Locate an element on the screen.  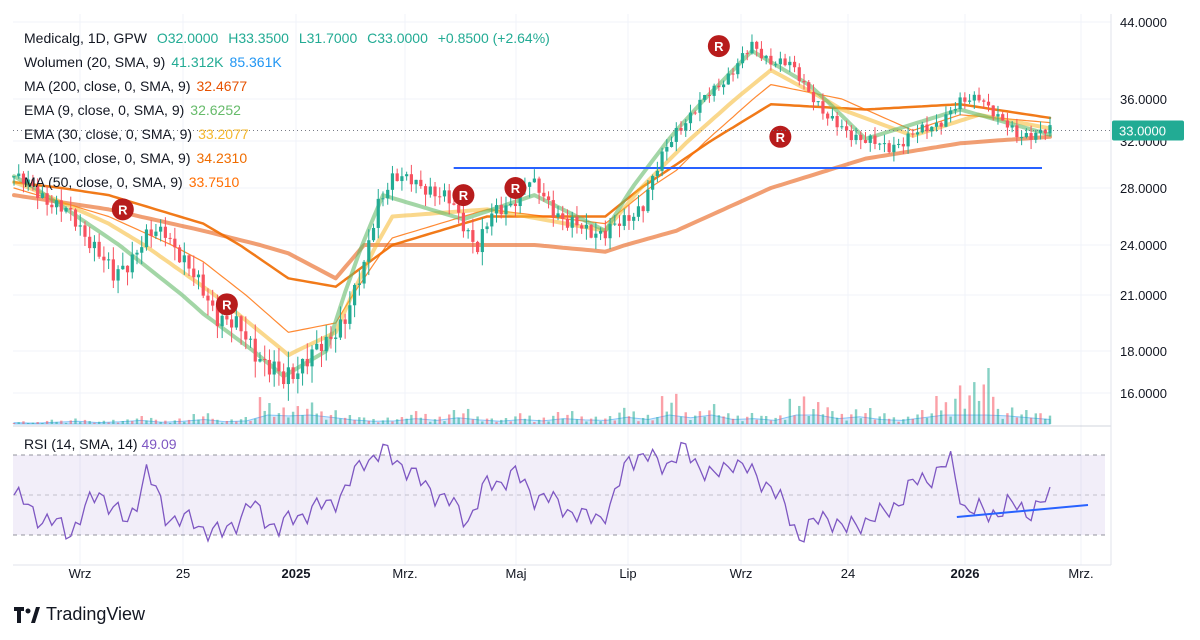
indicator-row: MA (50, close, 0, SMA, 9) 33.7510 is located at coordinates (290, 182).